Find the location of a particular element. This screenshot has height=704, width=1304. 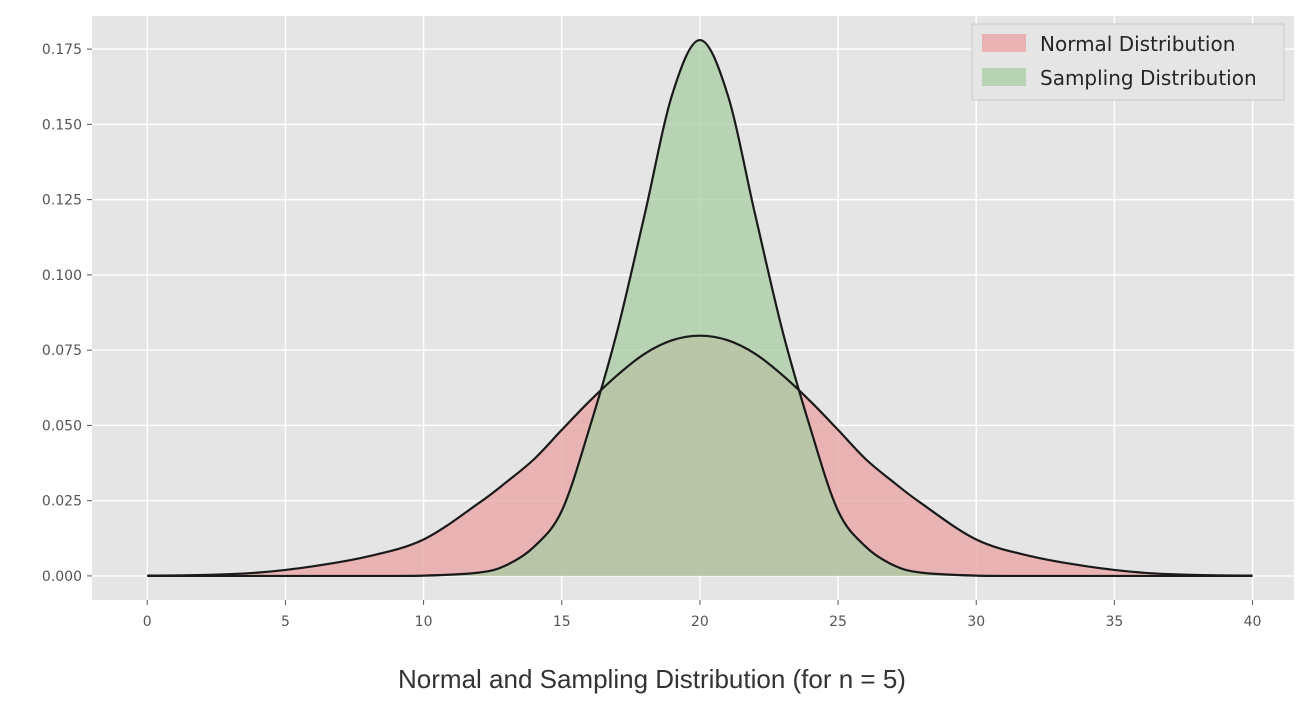

y-tick-label: 0.175 is located at coordinates (62, 50).